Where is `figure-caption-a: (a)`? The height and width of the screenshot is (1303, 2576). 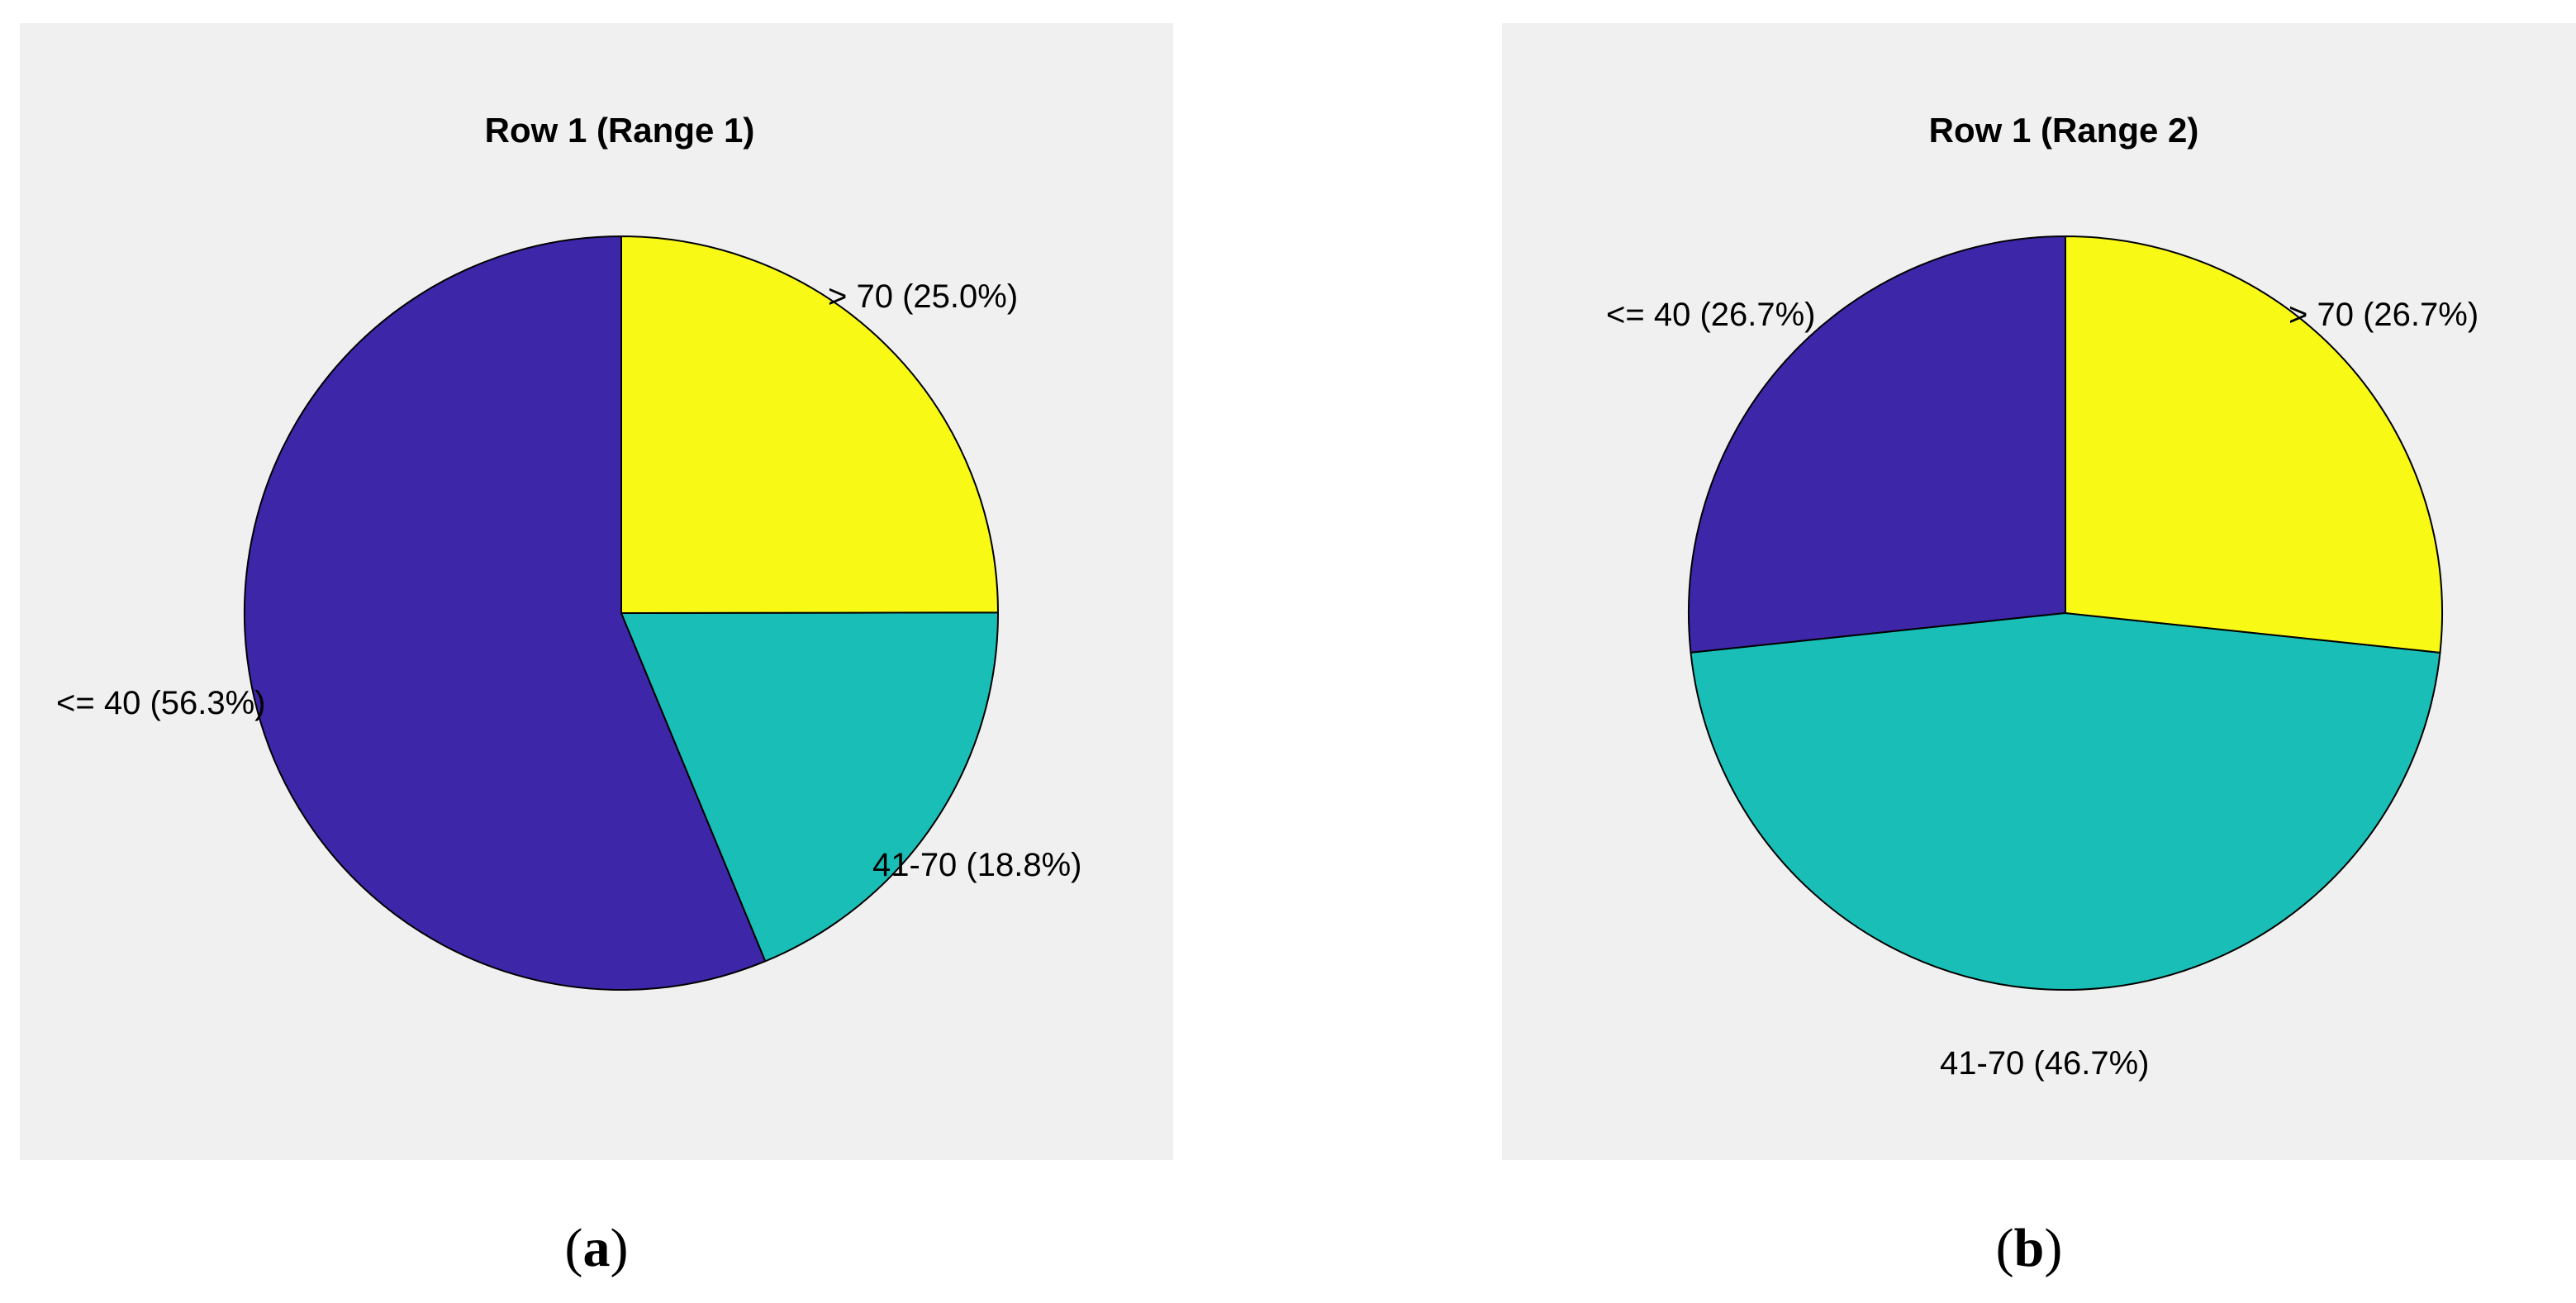 figure-caption-a: (a) is located at coordinates (596, 1248).